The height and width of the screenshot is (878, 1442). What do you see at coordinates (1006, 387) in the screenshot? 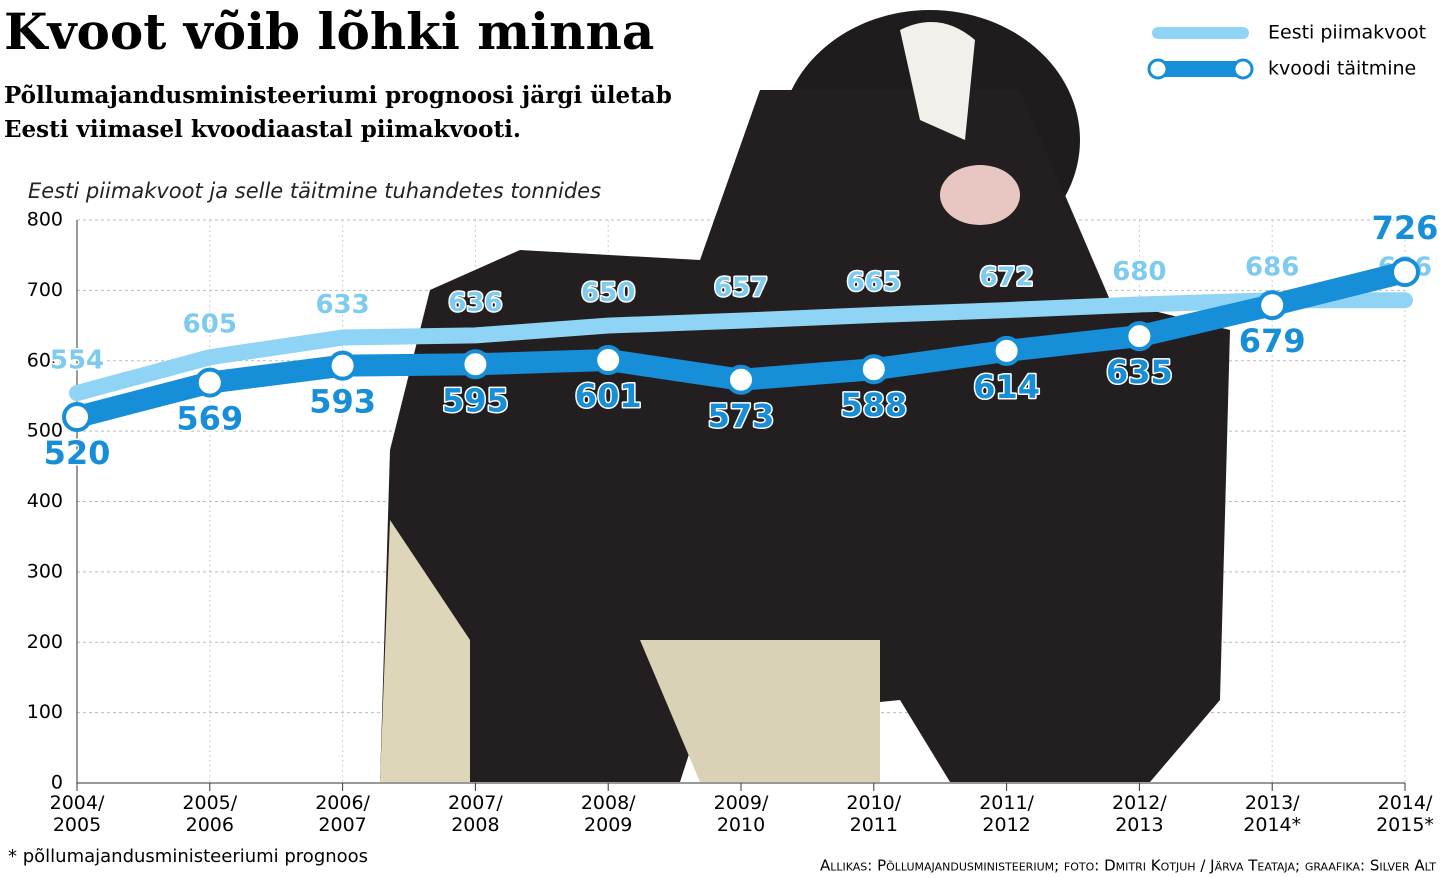
I see `data-label: 614` at bounding box center [1006, 387].